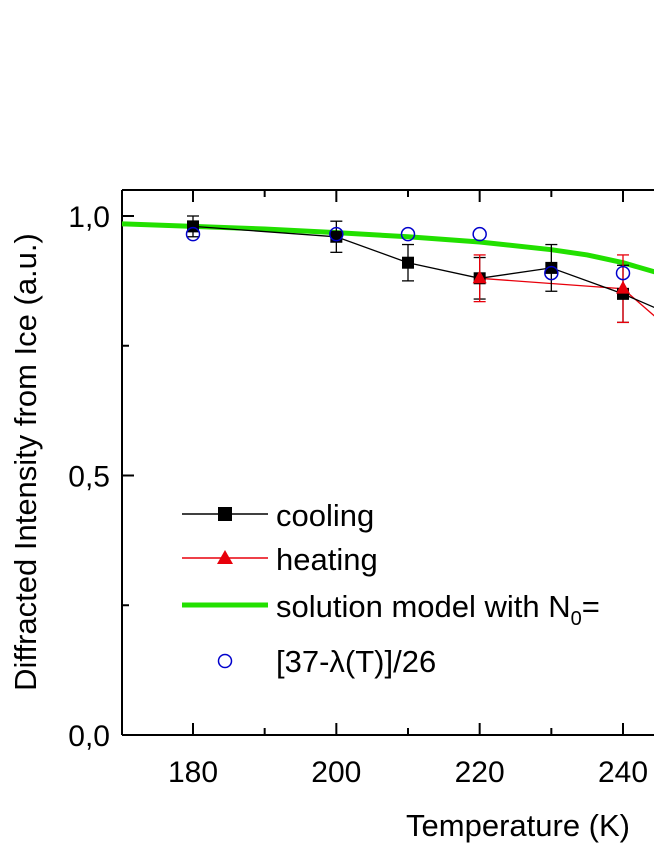 The height and width of the screenshot is (846, 654). I want to click on y-tick-label: 1,0, so click(89, 217).